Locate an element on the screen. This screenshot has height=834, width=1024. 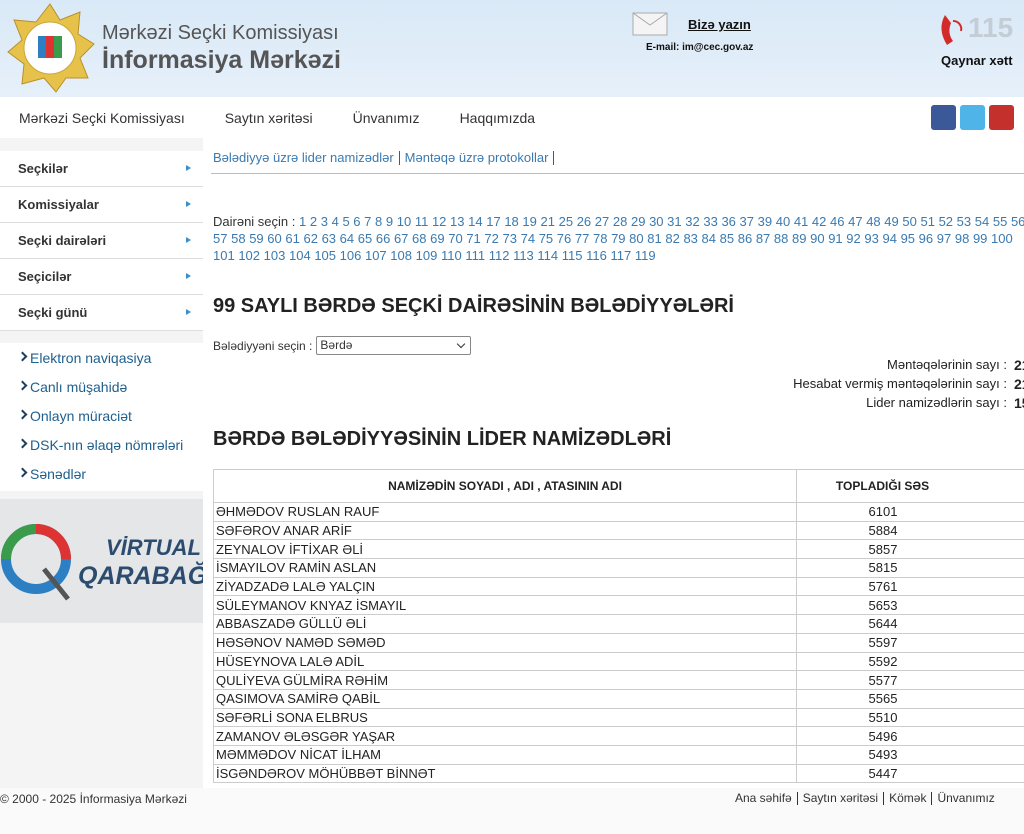
mail-icon is located at coordinates (650, 24).